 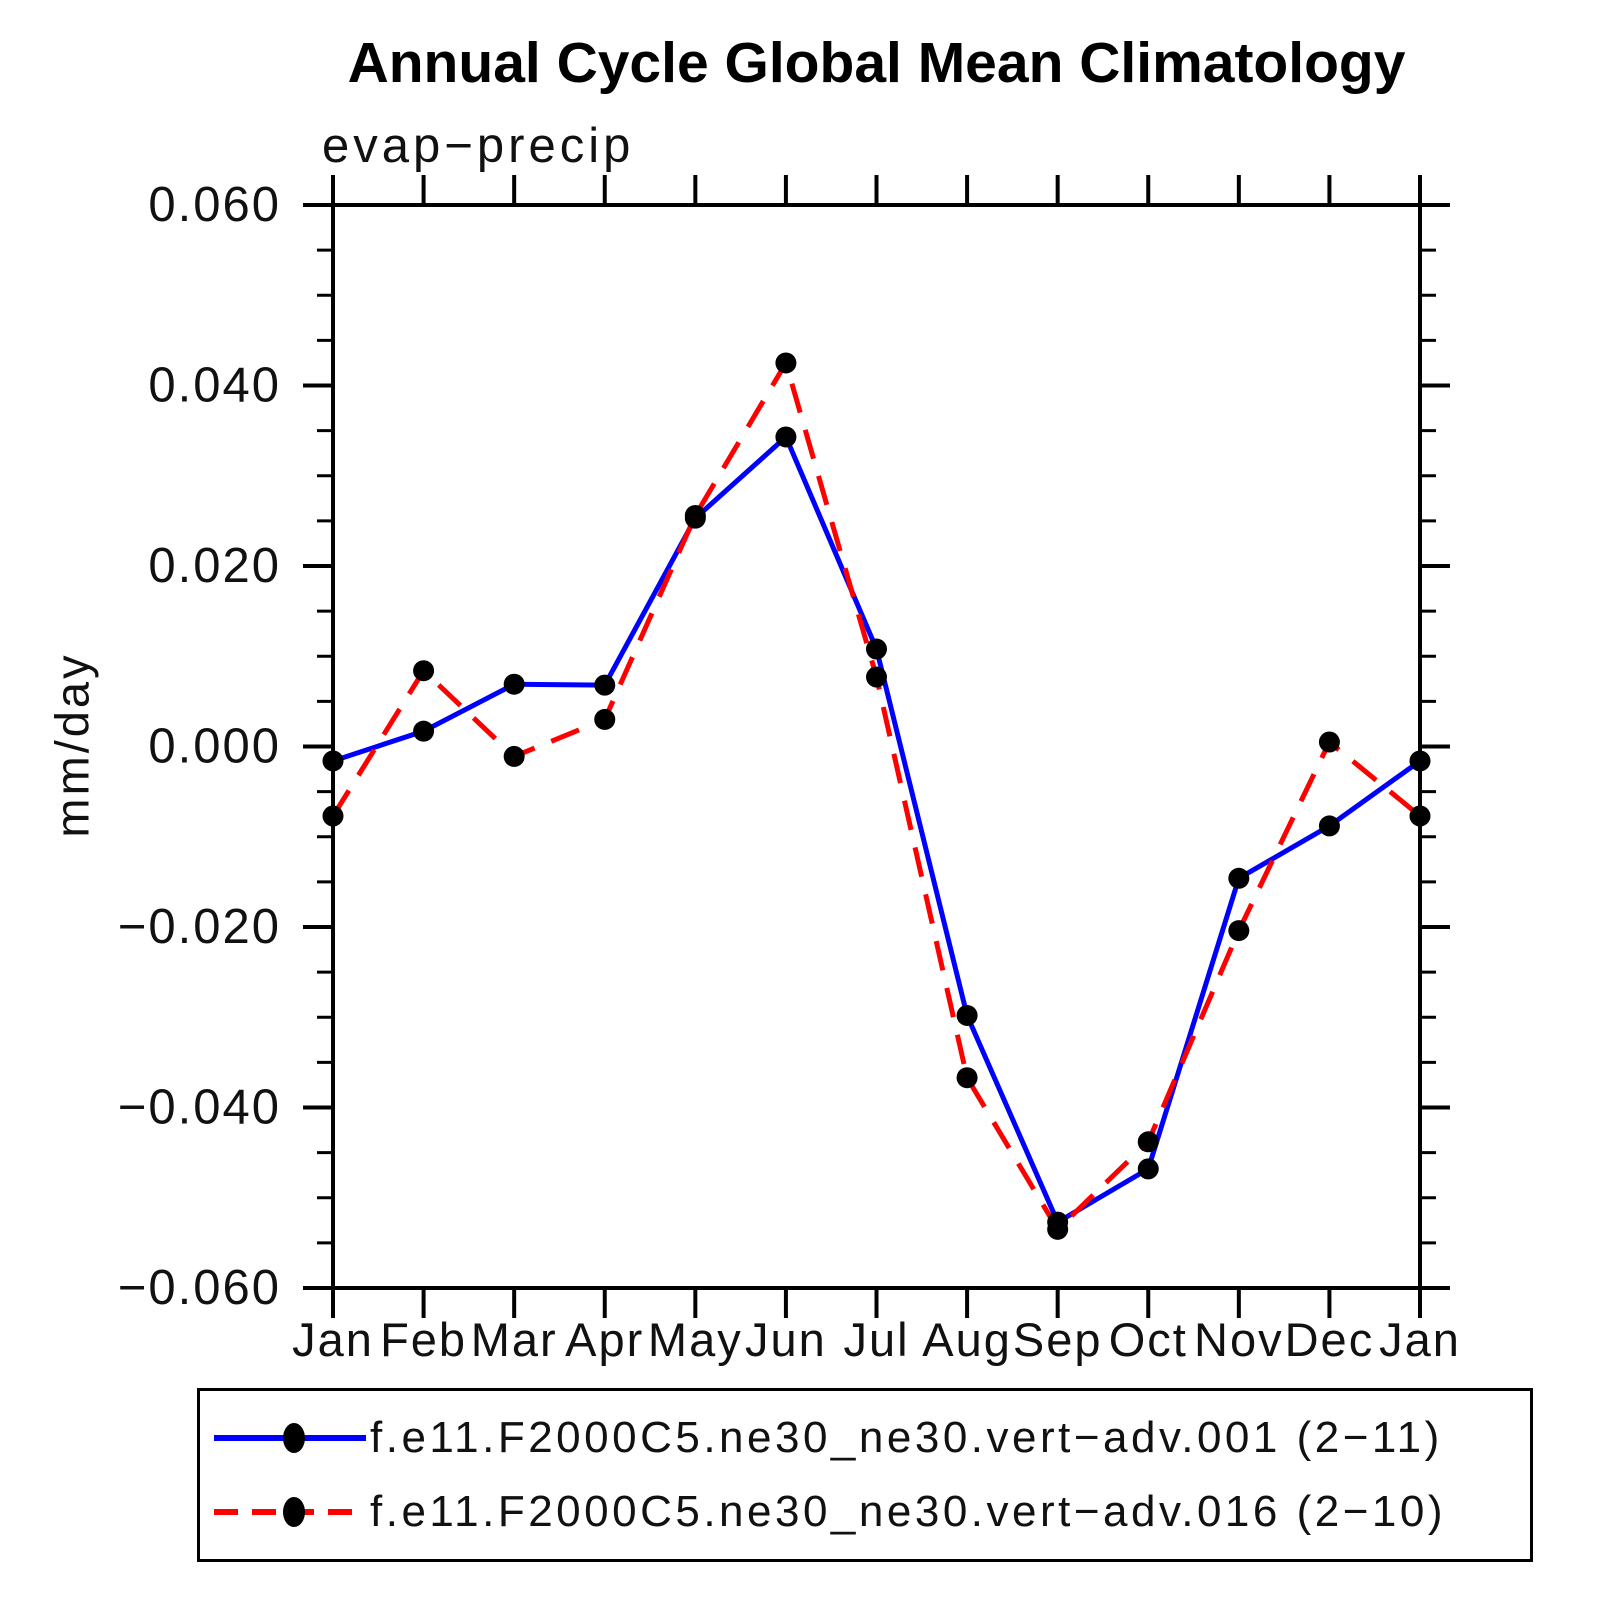 I want to click on y-tick-label: 0.020, so click(x=214, y=566).